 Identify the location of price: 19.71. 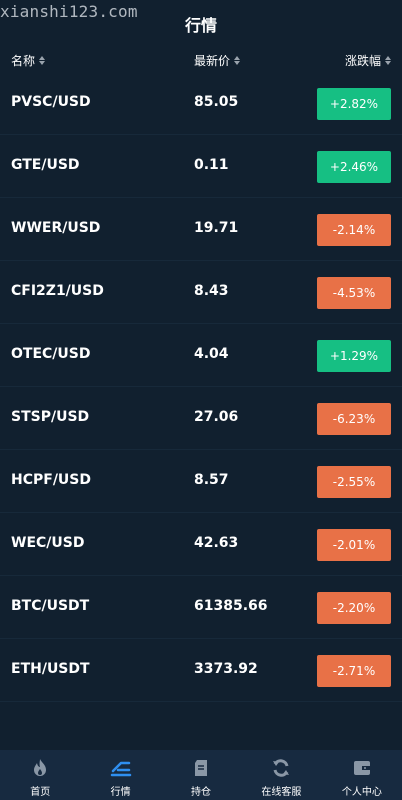
(216, 228).